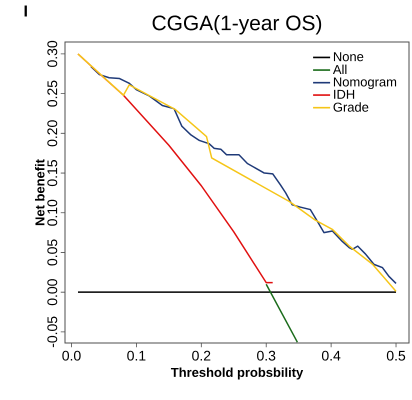 The width and height of the screenshot is (412, 400). Describe the element at coordinates (52, 173) in the screenshot. I see `y-tick-label: 0.15` at that location.